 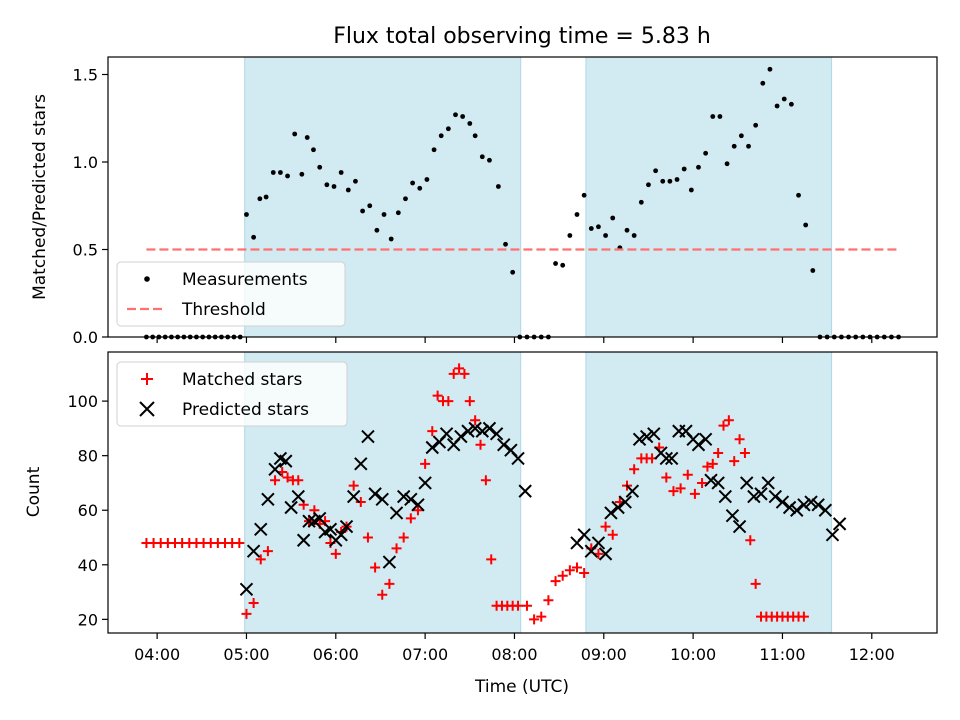 I want to click on legend-entry-label: Predicted stars, so click(x=245, y=410).